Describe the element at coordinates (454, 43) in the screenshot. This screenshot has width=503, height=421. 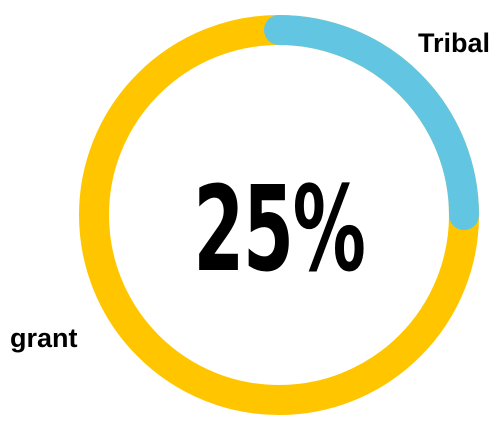
I see `slice-label-tribal: Tribal` at that location.